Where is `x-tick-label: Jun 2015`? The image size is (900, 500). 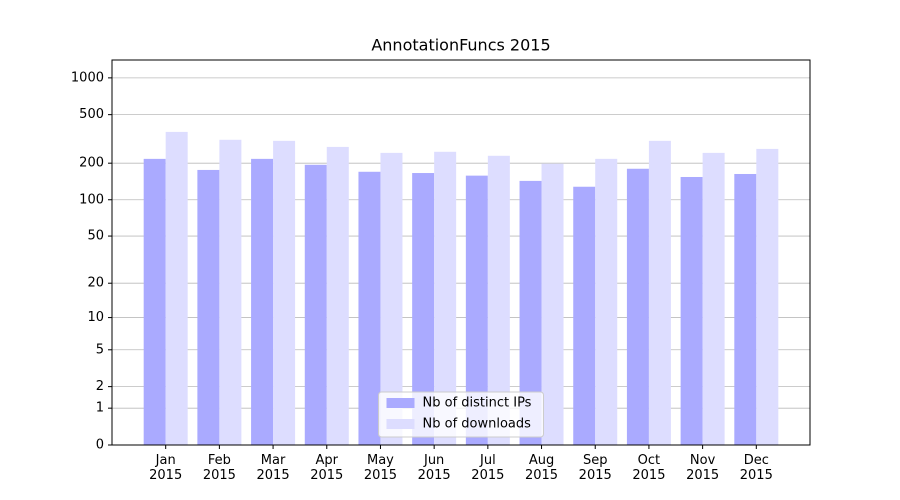 x-tick-label: Jun 2015 is located at coordinates (434, 468).